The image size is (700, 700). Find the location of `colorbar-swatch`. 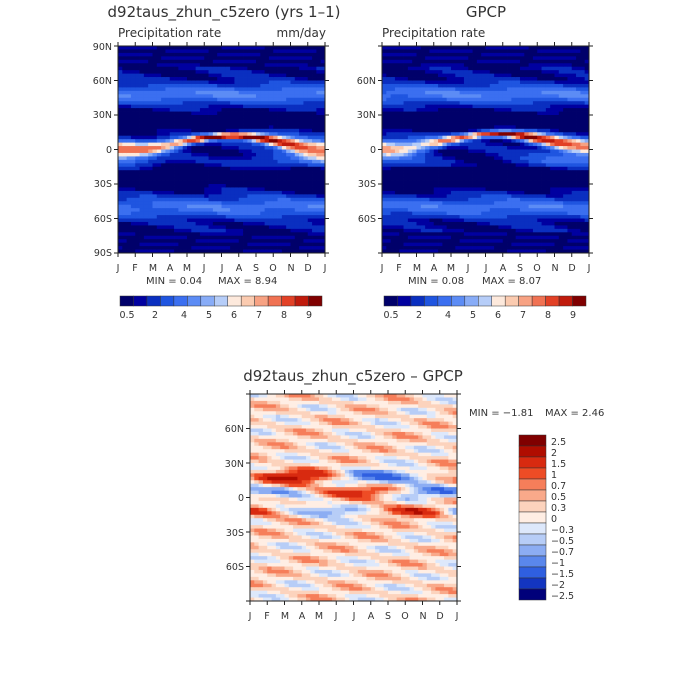

colorbar-swatch is located at coordinates (301, 301).